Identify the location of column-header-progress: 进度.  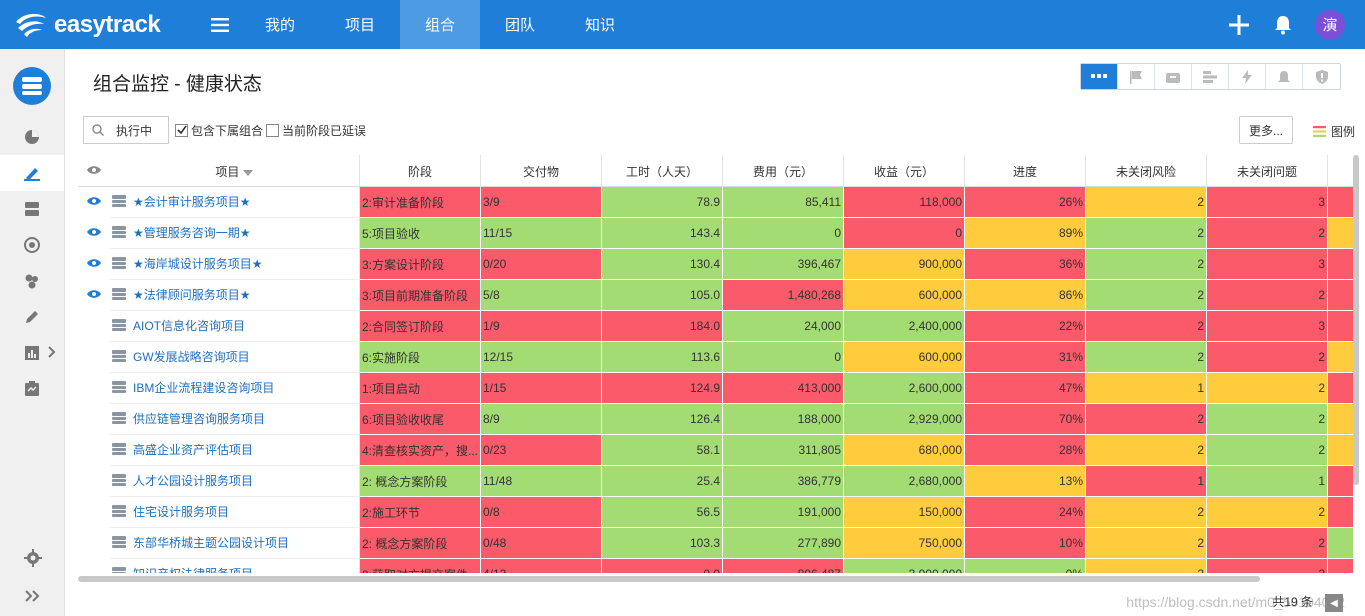
(1025, 171).